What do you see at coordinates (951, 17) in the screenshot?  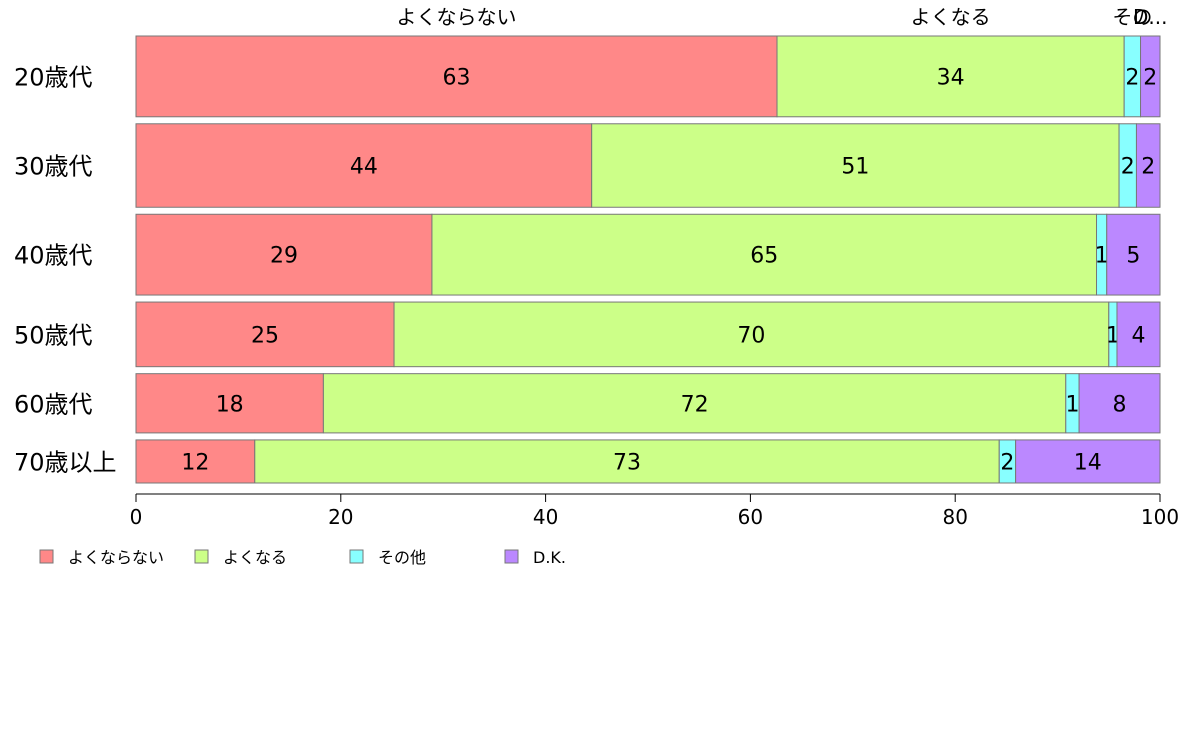 I see `top-segment-label: よくなる` at bounding box center [951, 17].